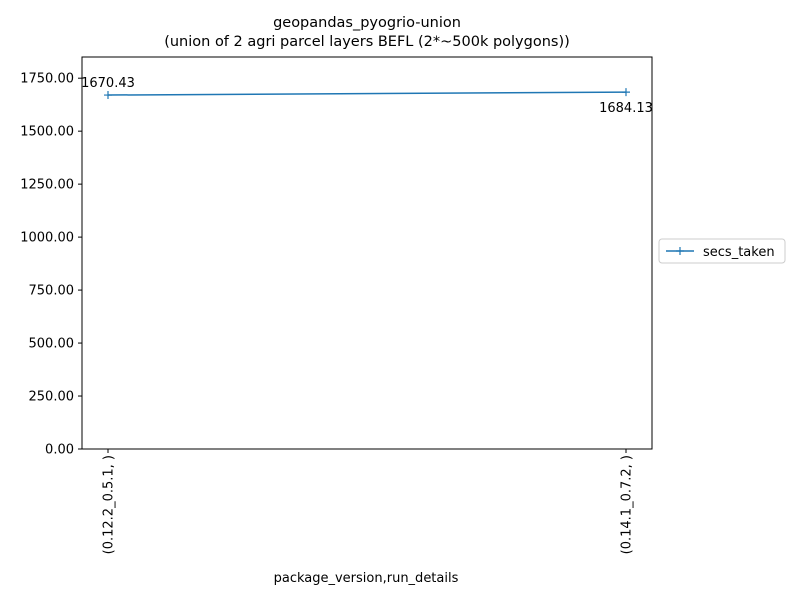  What do you see at coordinates (368, 501) in the screenshot?
I see `x-axis: (0.12.2_0.5.1, ) (0.14.1_0.7.2, )` at bounding box center [368, 501].